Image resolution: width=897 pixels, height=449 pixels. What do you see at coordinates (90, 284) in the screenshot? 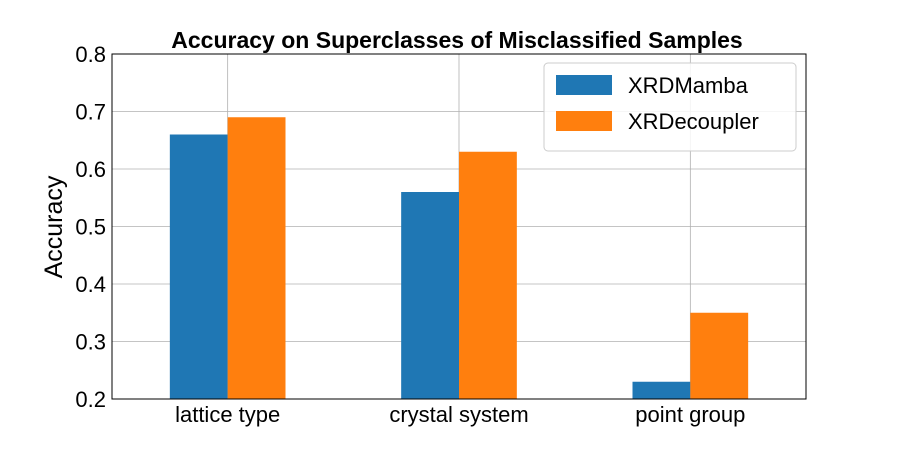
I see `y-tick-label: 0.4` at bounding box center [90, 284].